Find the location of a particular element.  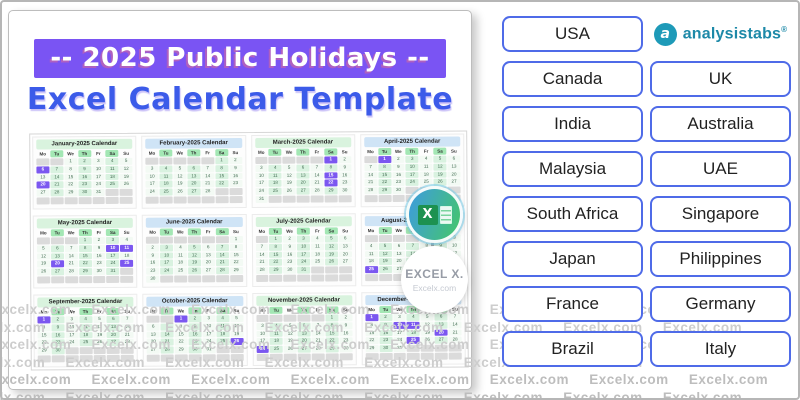

day-cell: 16 is located at coordinates (345, 175).